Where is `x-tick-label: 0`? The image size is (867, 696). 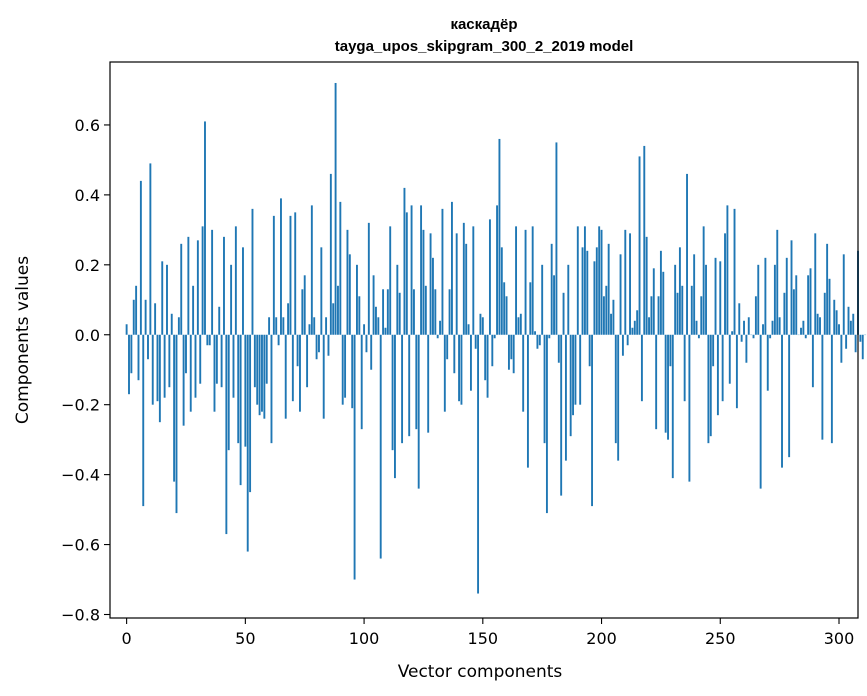 x-tick-label: 0 is located at coordinates (127, 638).